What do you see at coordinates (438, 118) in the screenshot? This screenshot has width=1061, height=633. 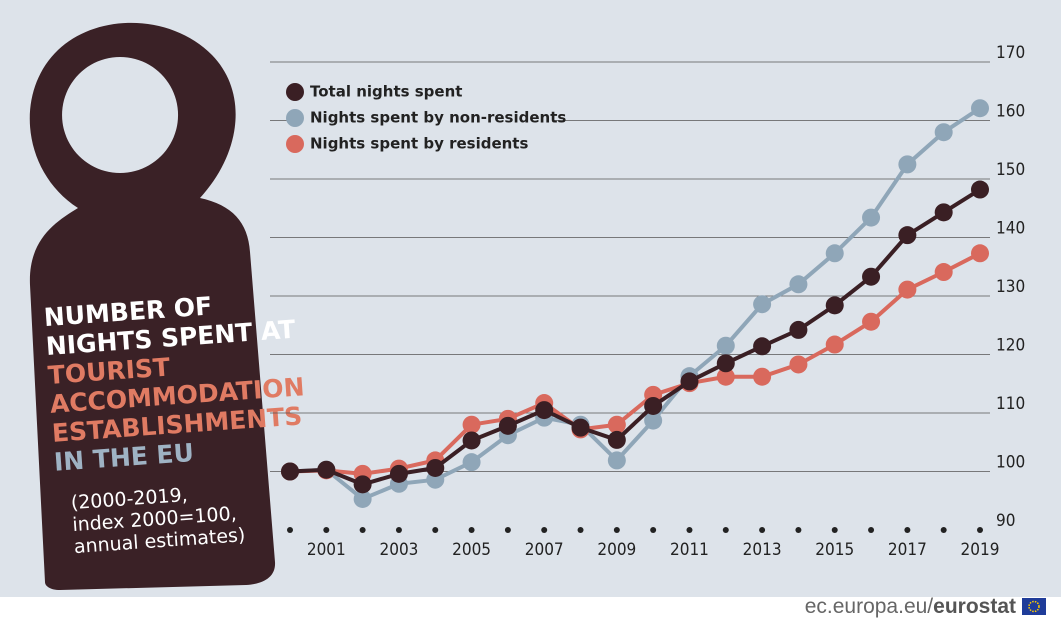 I see `legend-label: Nights spent by non-residents` at bounding box center [438, 118].